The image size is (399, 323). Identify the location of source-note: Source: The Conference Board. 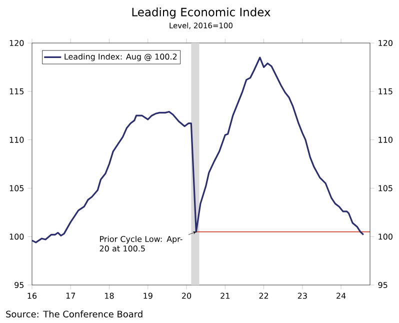
(74, 314).